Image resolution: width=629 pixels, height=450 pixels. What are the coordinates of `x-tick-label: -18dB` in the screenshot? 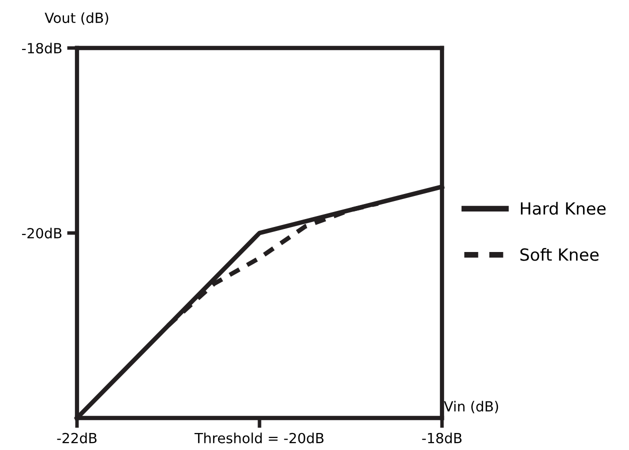 It's located at (442, 438).